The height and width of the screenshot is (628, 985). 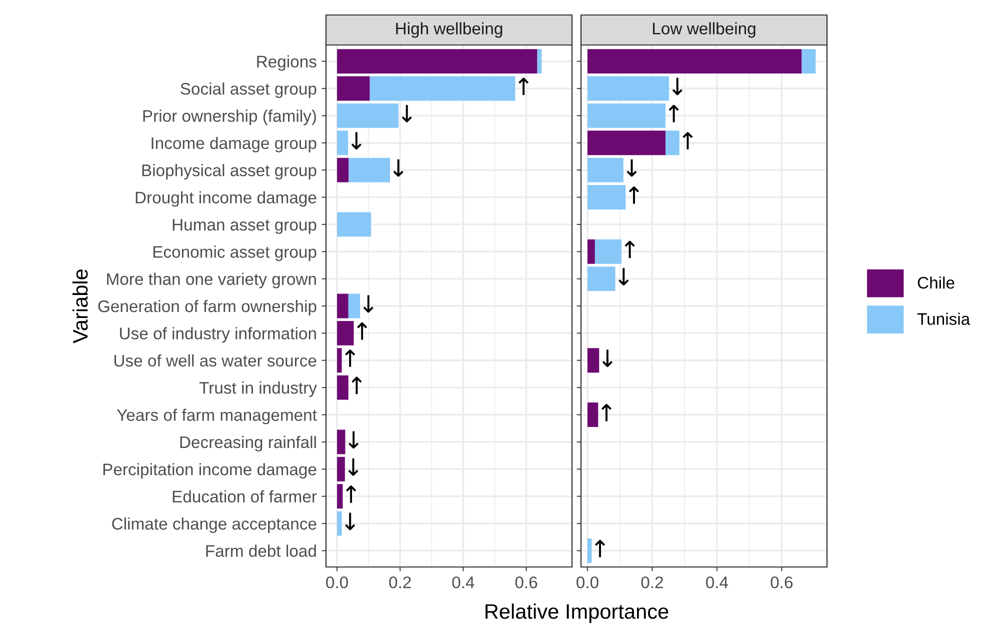 What do you see at coordinates (216, 416) in the screenshot?
I see `y-tick-label: Years of farm management` at bounding box center [216, 416].